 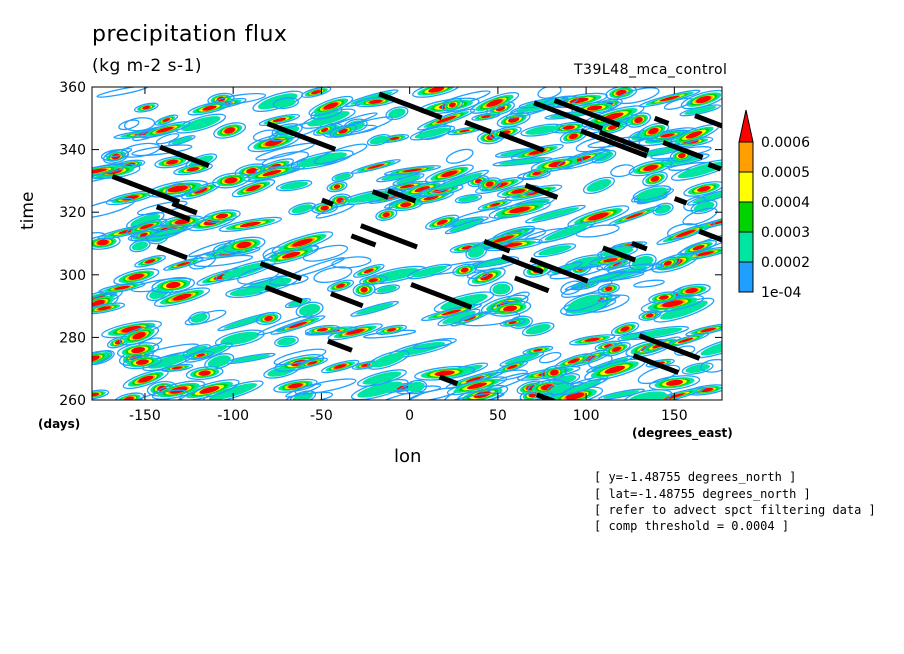 What do you see at coordinates (774, 205) in the screenshot?
I see `colorbar: 1e-04 0.0002 0.0003 0.0004 0.0005 0.0006` at bounding box center [774, 205].